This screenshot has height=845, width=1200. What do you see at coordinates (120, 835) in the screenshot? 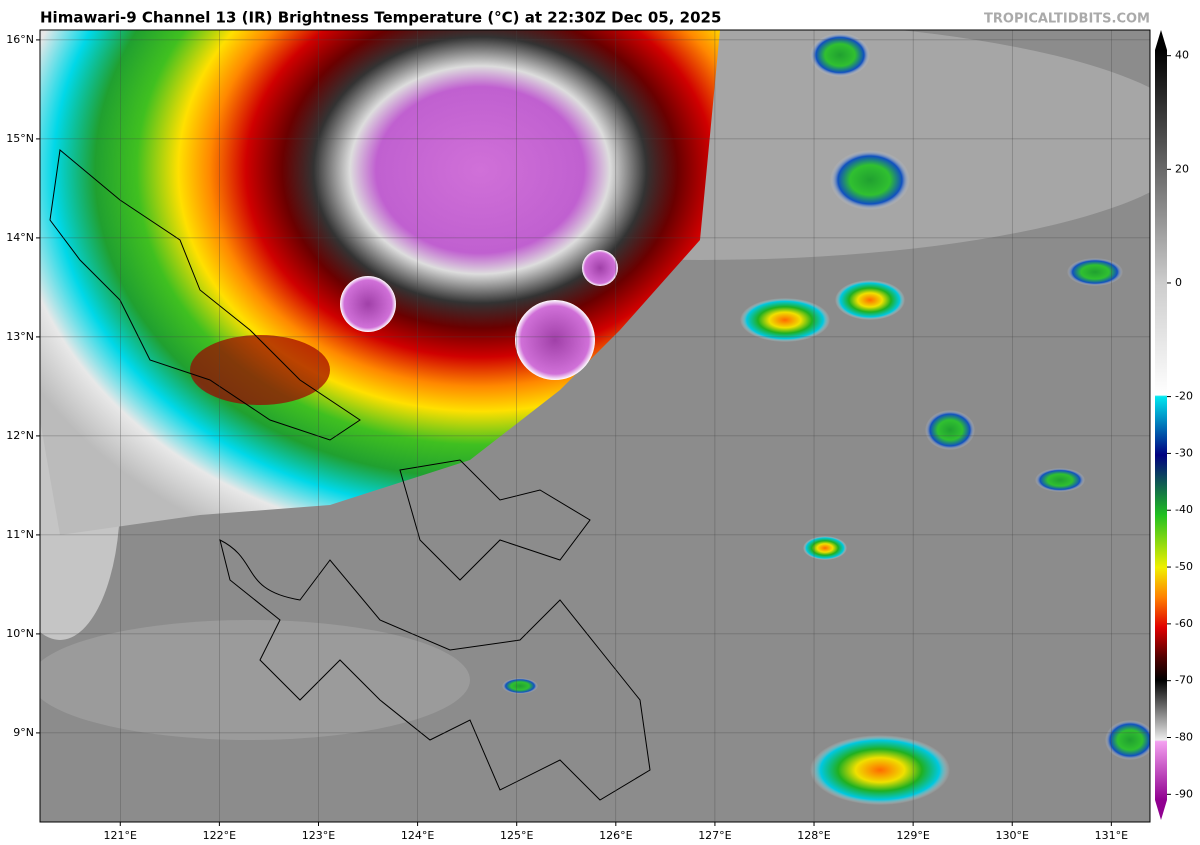
I see `x-tick-label: 121°E` at bounding box center [120, 835].